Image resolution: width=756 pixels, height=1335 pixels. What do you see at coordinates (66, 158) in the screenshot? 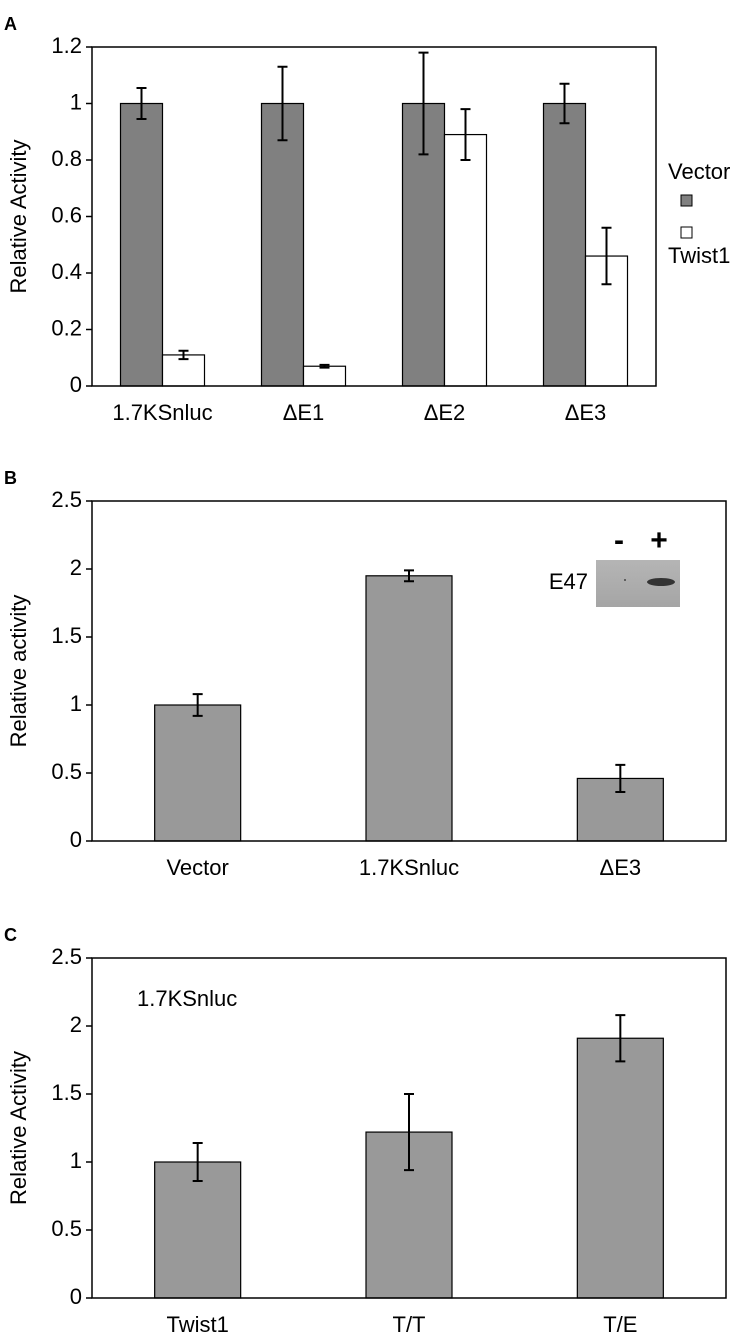
I see `y-tick-label: 0.8` at bounding box center [66, 158].